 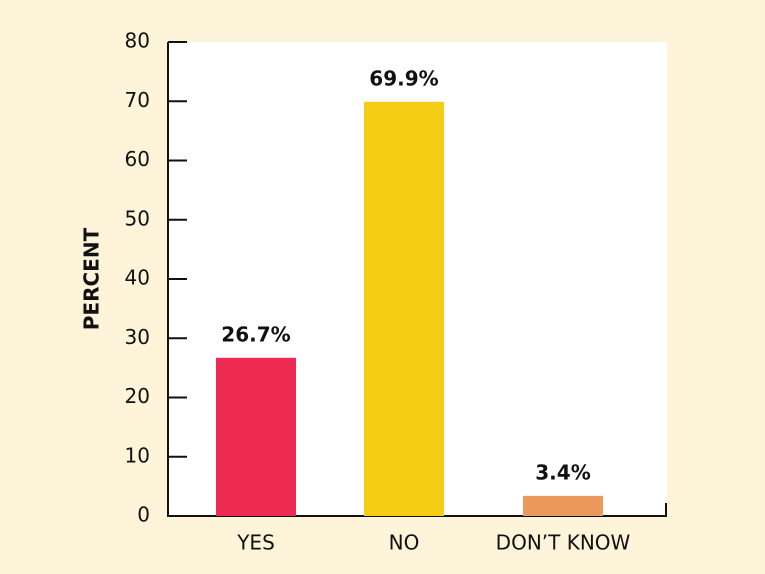 What do you see at coordinates (562, 472) in the screenshot?
I see `value-label: 3.4%` at bounding box center [562, 472].